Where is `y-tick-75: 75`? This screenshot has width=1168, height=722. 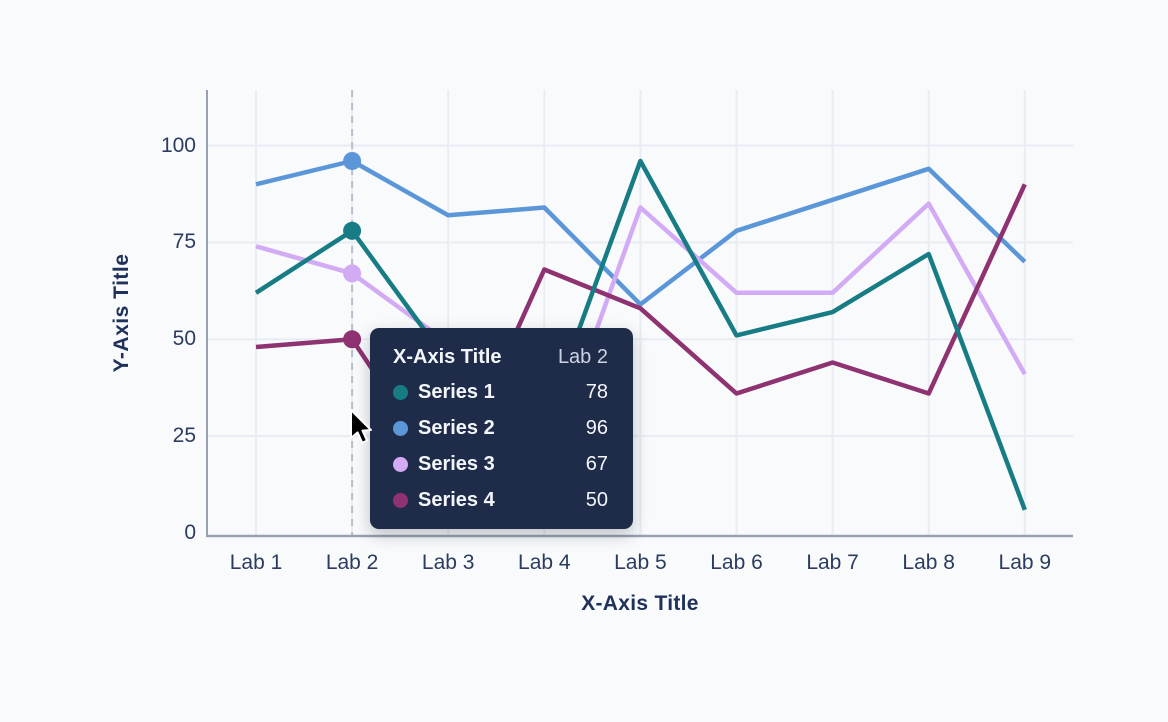
y-tick-75: 75 is located at coordinates (184, 242).